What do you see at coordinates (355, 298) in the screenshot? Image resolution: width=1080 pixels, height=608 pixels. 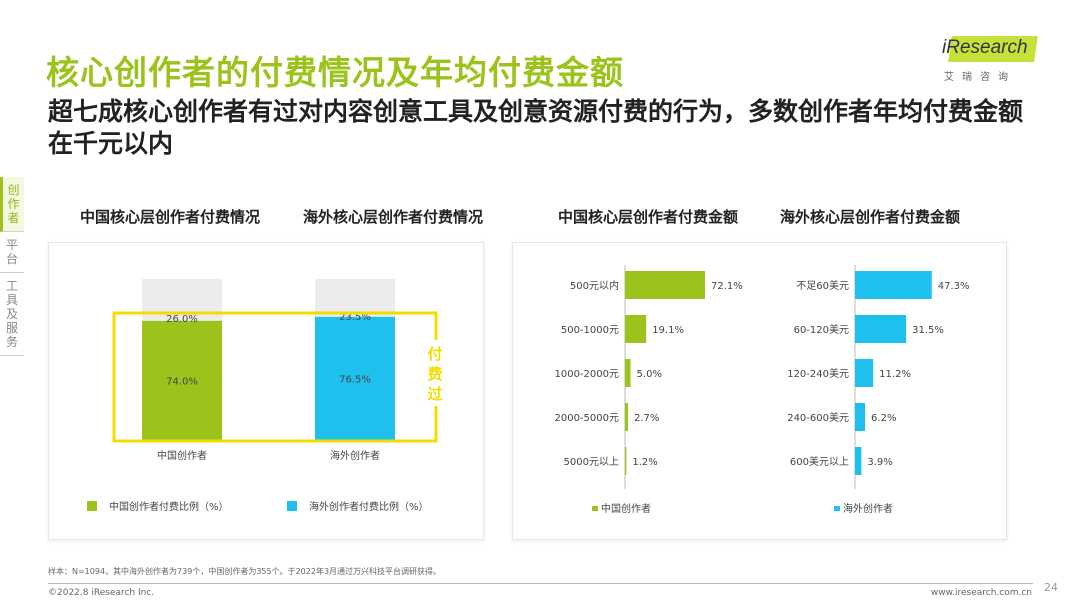 I see `bar-unpaid` at bounding box center [355, 298].